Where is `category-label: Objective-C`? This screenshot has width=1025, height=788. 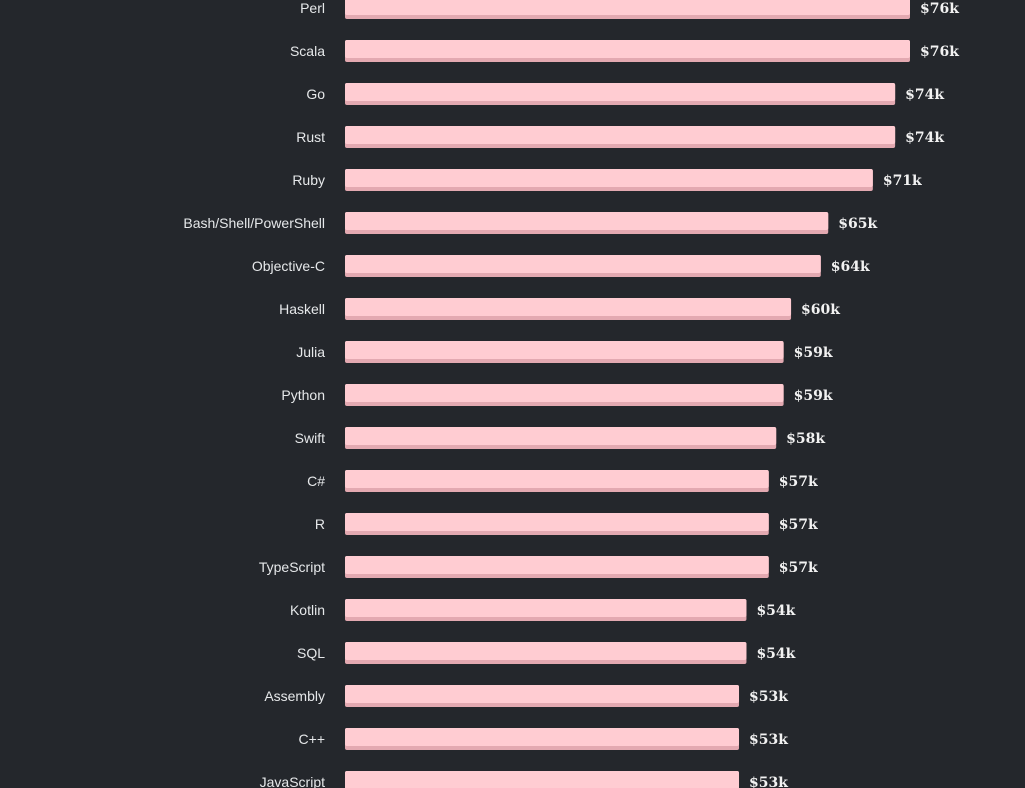
category-label: Objective-C is located at coordinates (288, 266).